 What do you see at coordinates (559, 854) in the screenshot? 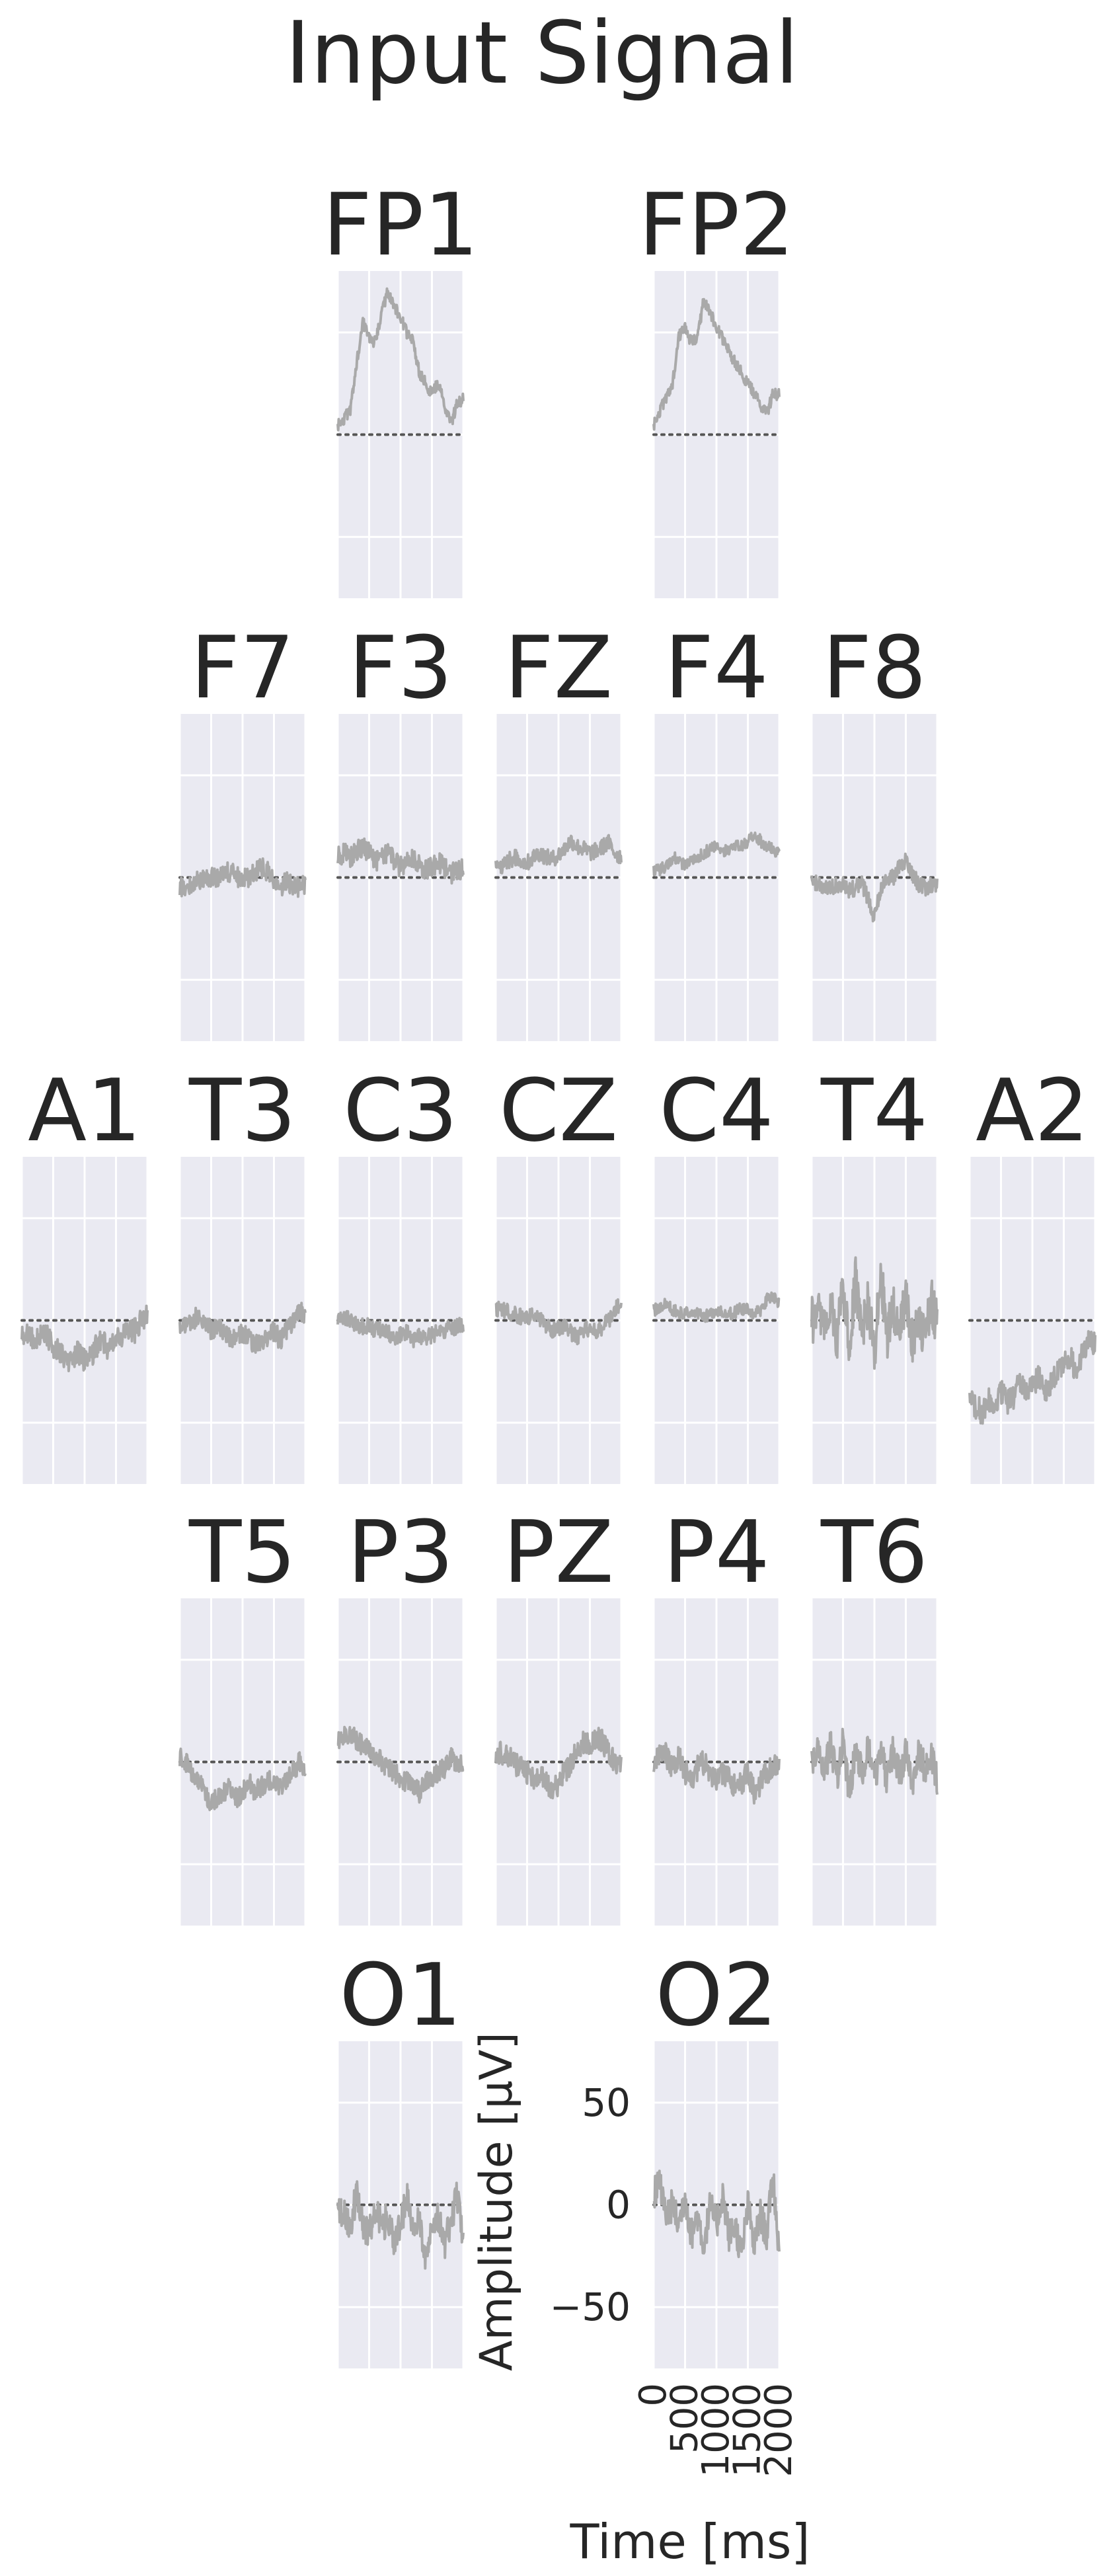
I see `signal-trace-fz` at bounding box center [559, 854].